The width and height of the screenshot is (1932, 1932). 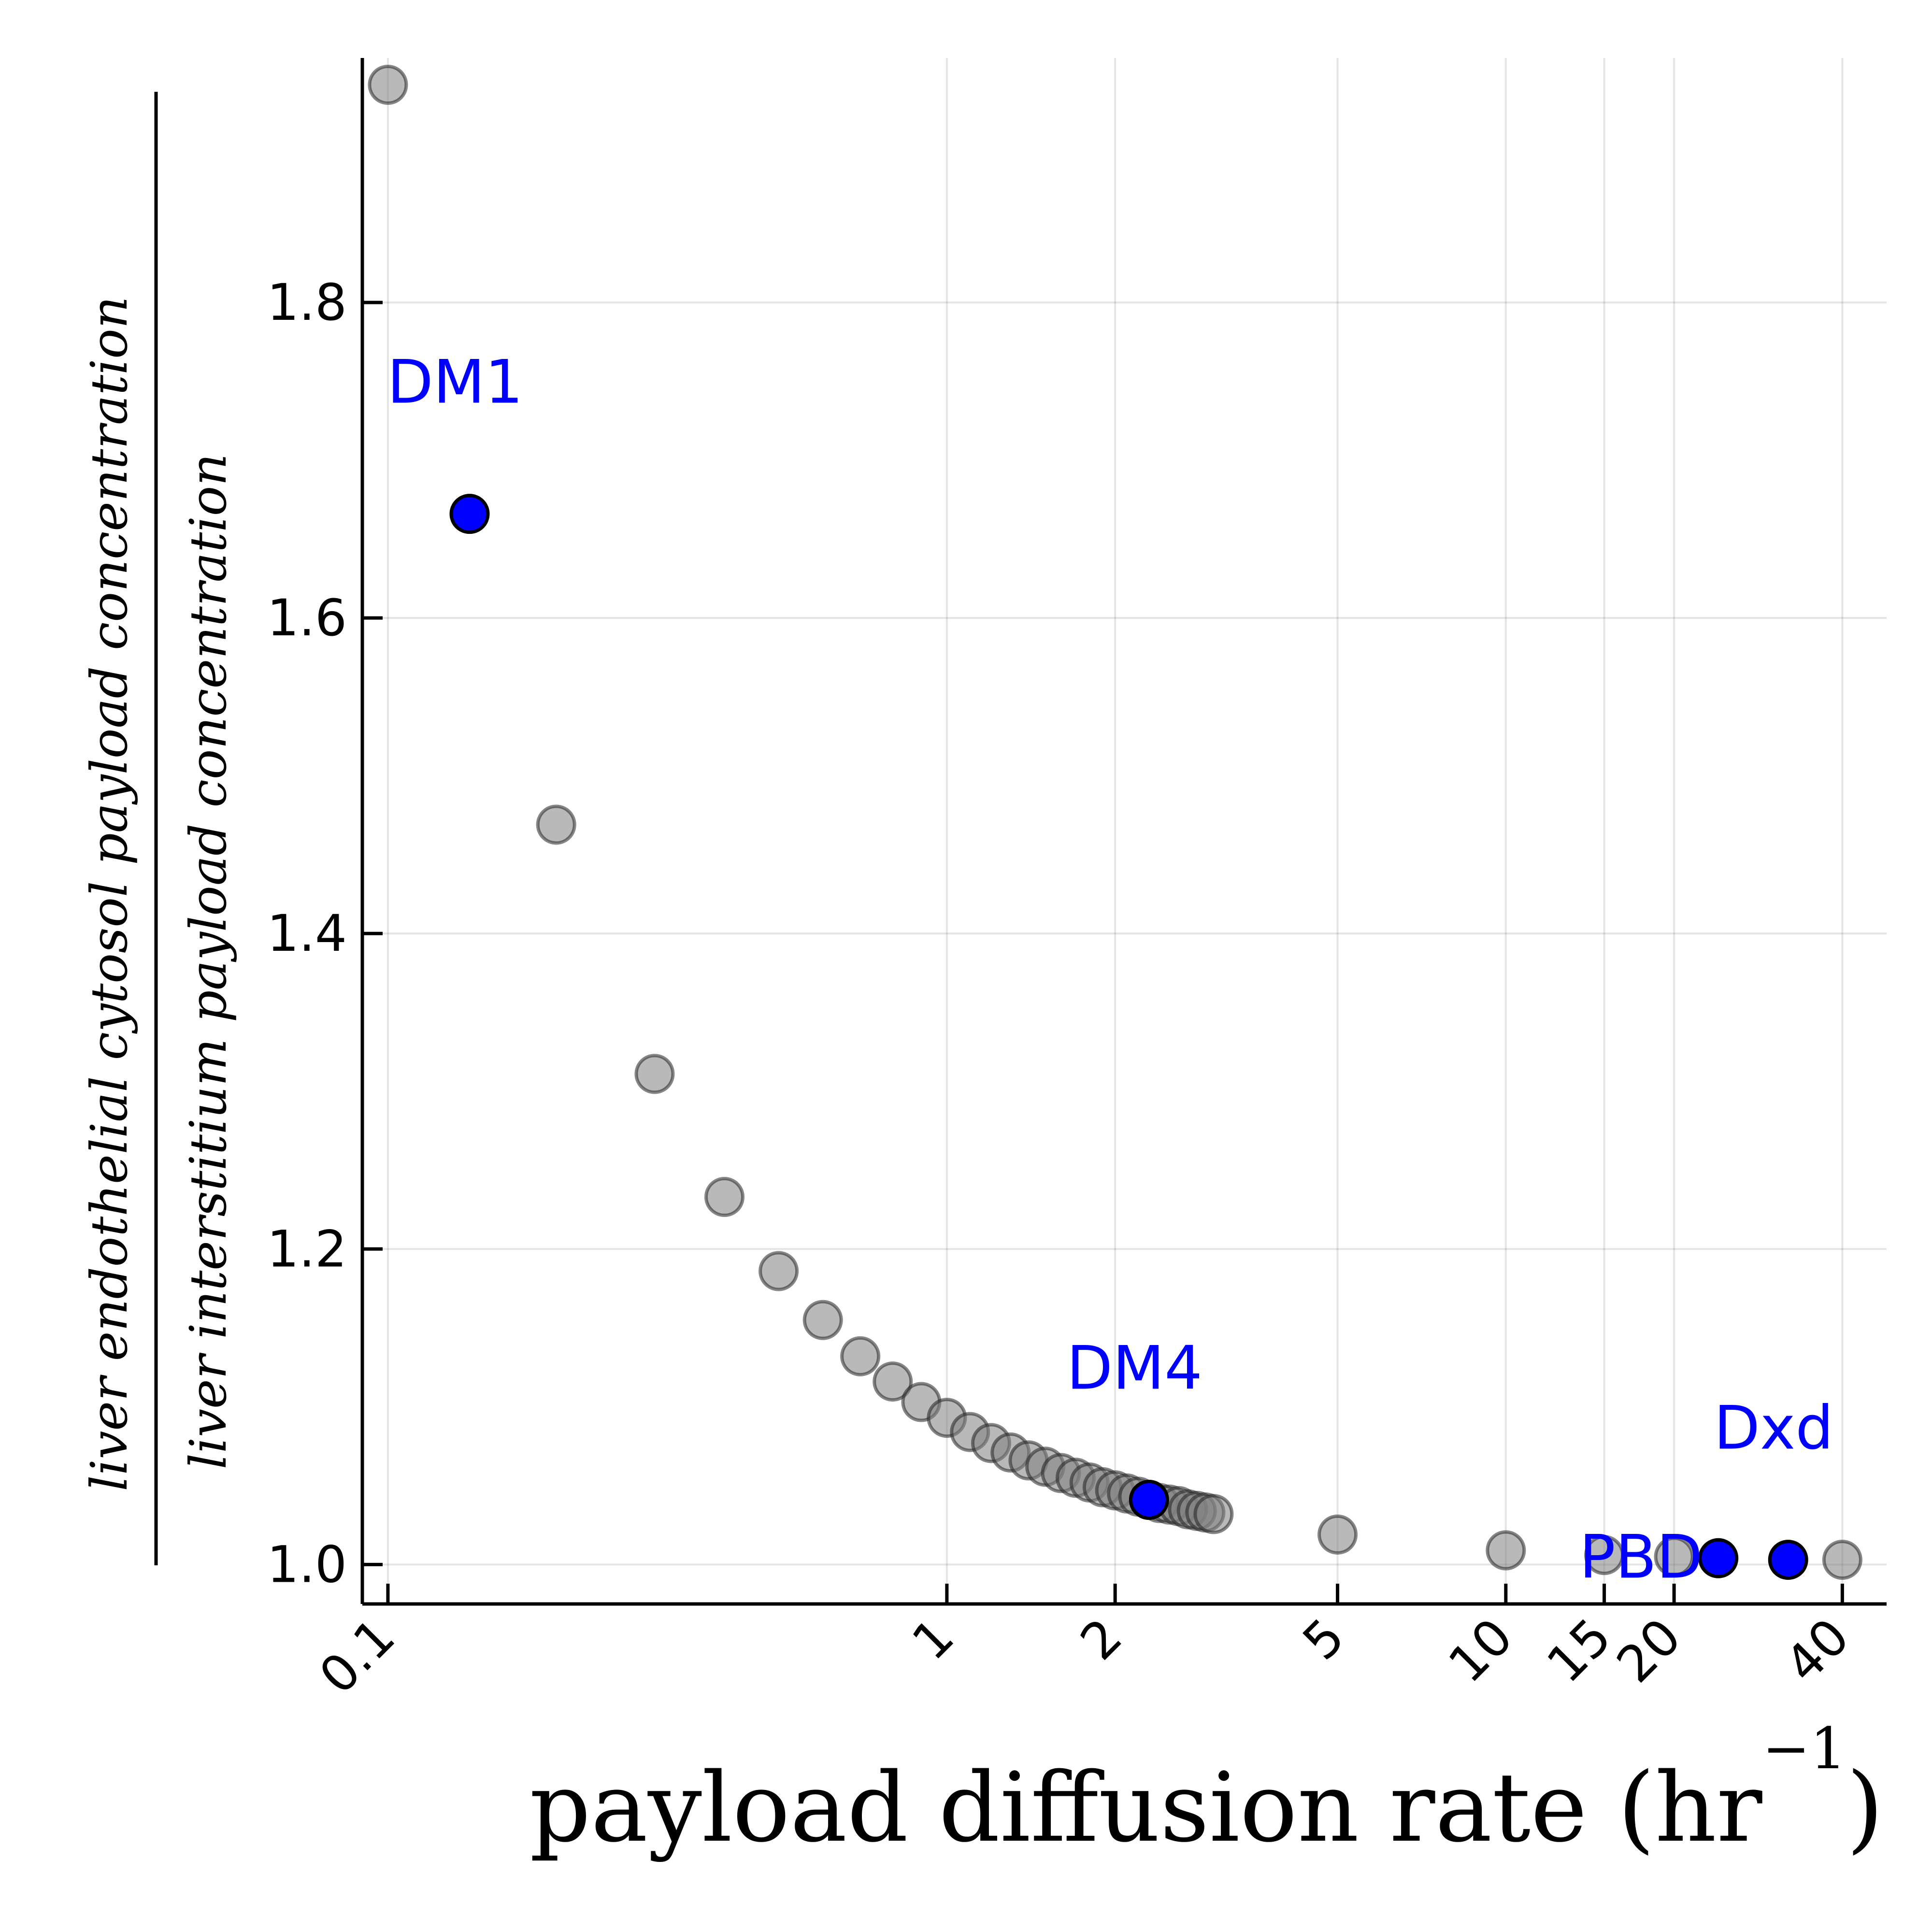 I want to click on y-tick-label: 1.4, so click(x=307, y=934).